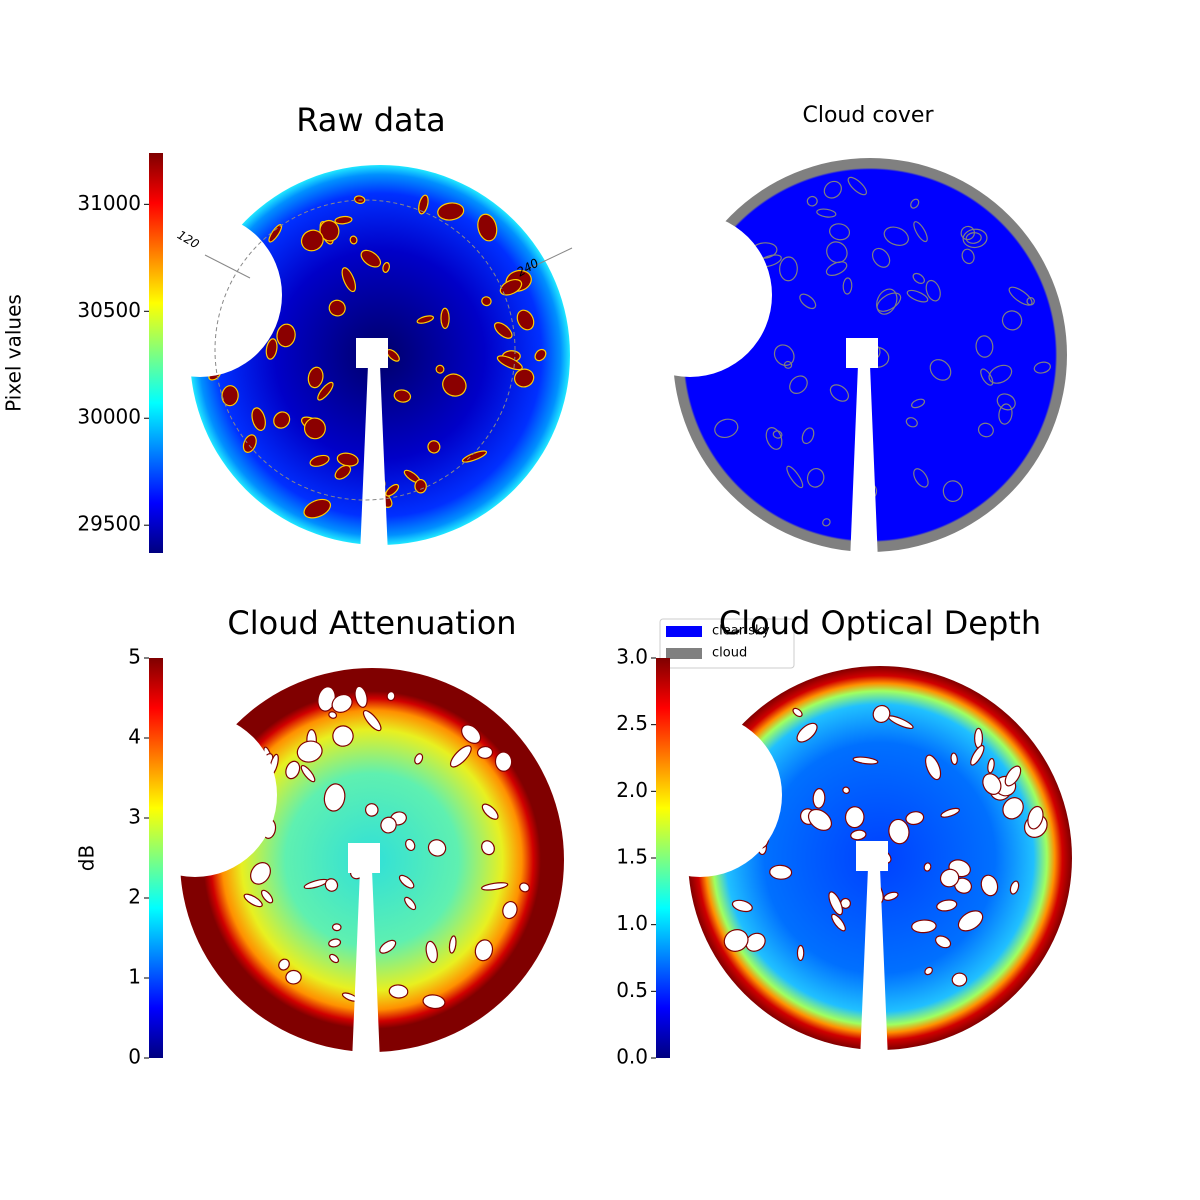  What do you see at coordinates (109, 524) in the screenshot?
I see `colorbar-tick-label: 29500` at bounding box center [109, 524].